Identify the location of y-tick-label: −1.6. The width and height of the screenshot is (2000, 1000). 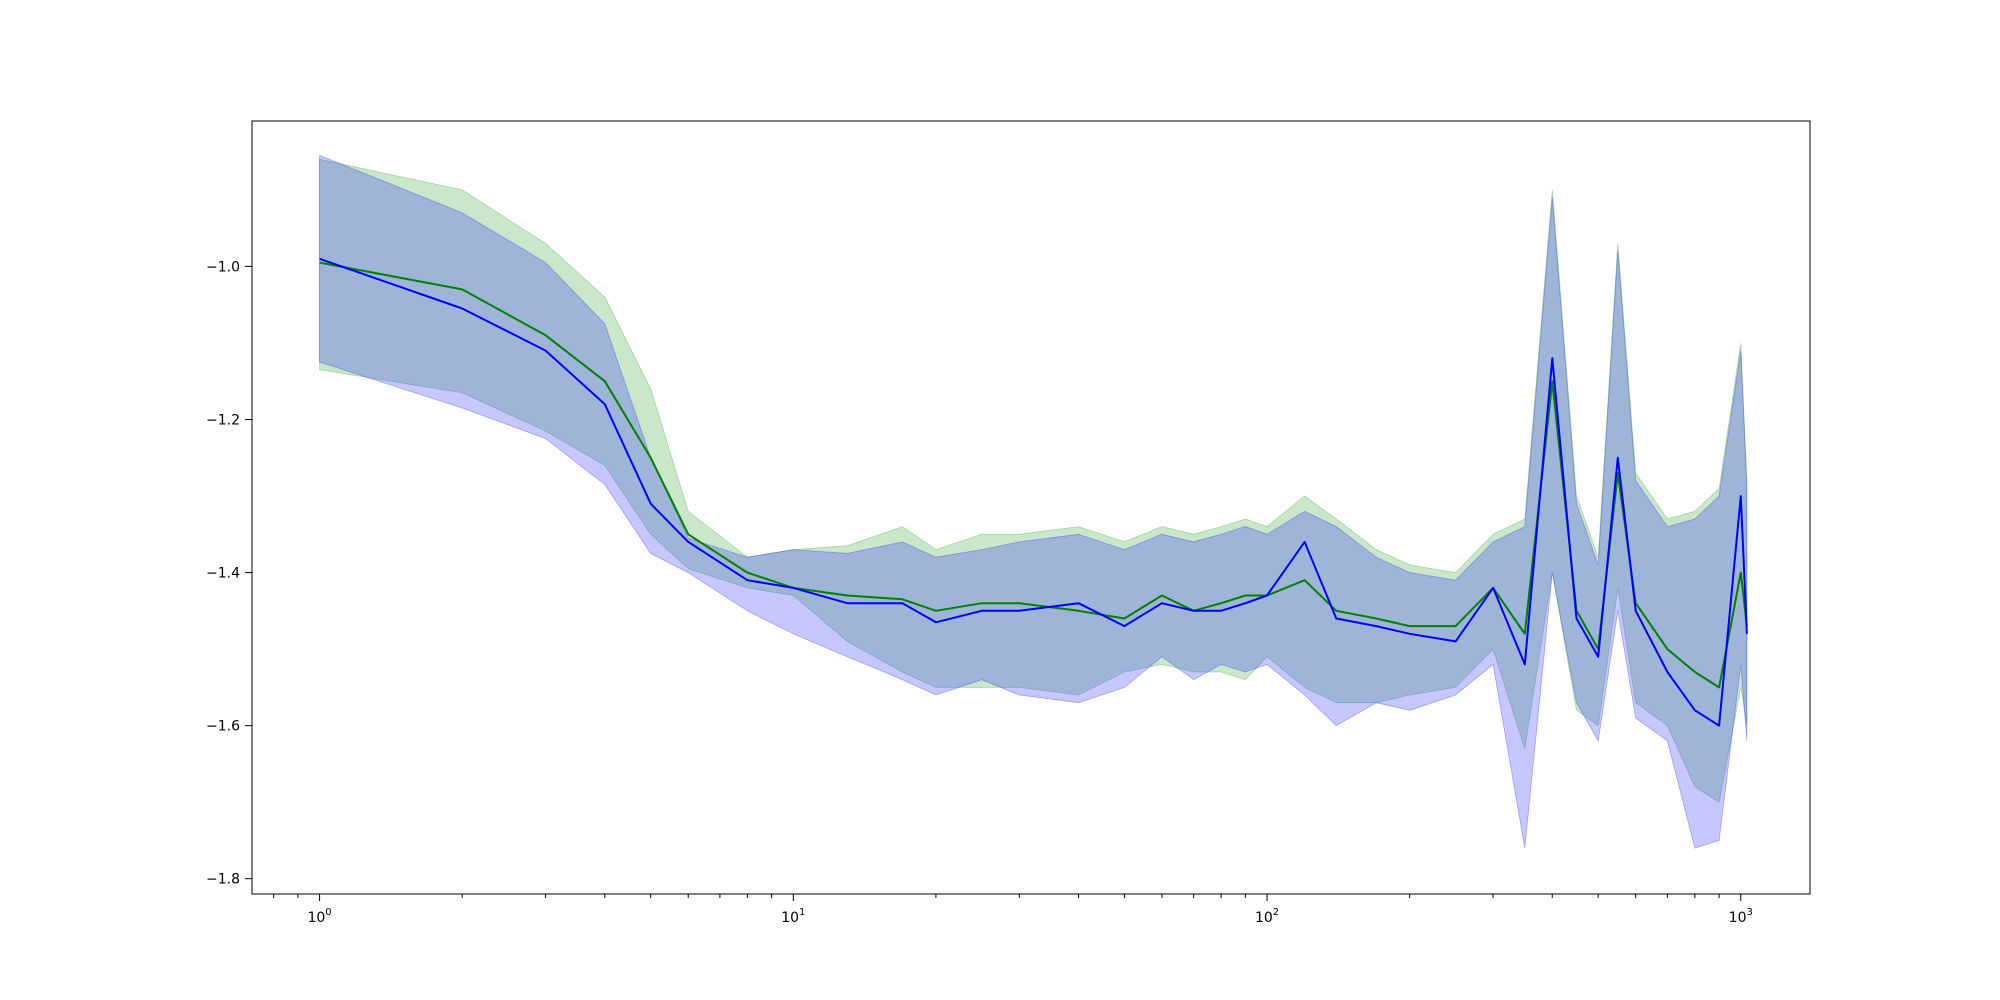
(223, 727).